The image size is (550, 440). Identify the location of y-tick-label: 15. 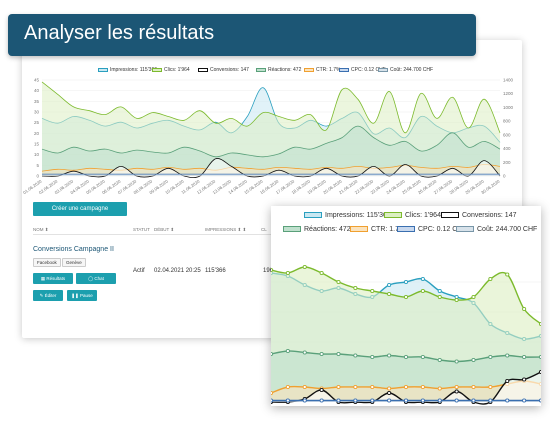
(37, 144).